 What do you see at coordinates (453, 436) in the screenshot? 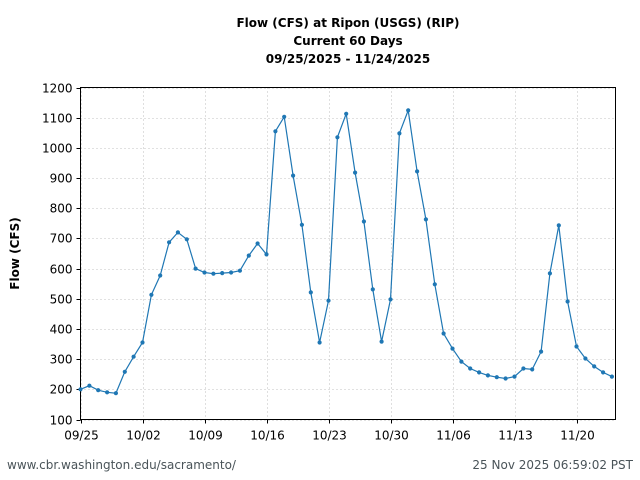
I see `x-tick-label: 11/06` at bounding box center [453, 436].